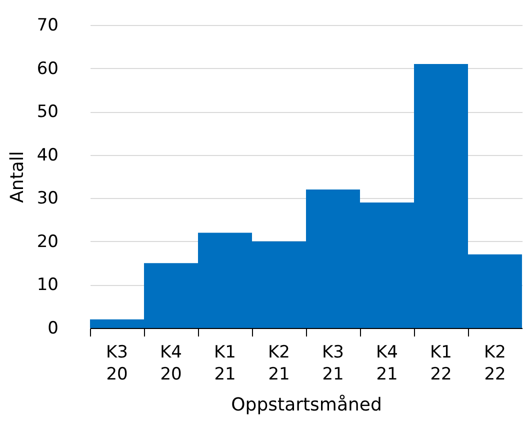 The height and width of the screenshot is (427, 523). Describe the element at coordinates (47, 242) in the screenshot. I see `y-tick-label: 20` at that location.